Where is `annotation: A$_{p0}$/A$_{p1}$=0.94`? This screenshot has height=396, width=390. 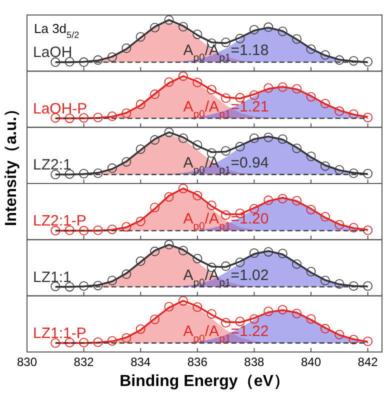
annotation: A$_{p0}$/A$_{p1}$=0.94 is located at coordinates (226, 165).